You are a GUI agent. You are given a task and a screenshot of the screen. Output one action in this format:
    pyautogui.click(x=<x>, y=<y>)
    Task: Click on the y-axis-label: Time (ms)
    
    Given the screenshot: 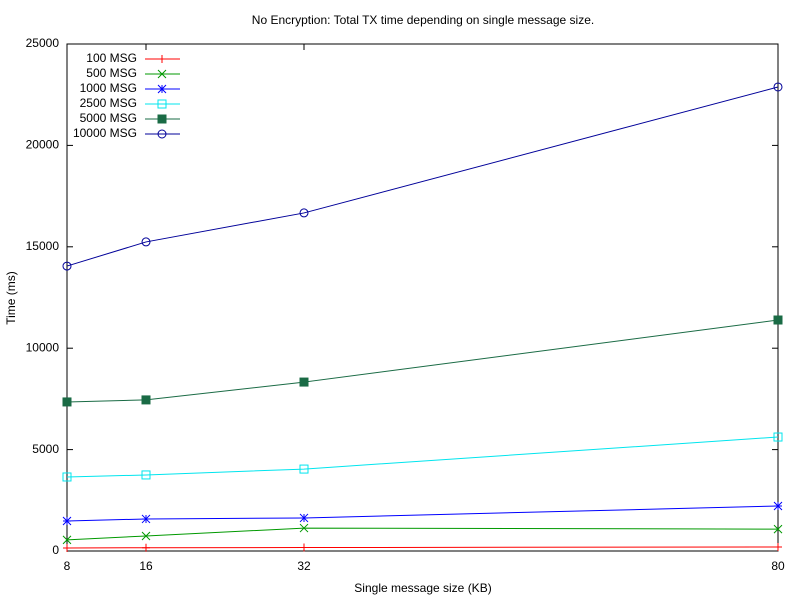 What is the action you would take?
    pyautogui.click(x=11, y=298)
    